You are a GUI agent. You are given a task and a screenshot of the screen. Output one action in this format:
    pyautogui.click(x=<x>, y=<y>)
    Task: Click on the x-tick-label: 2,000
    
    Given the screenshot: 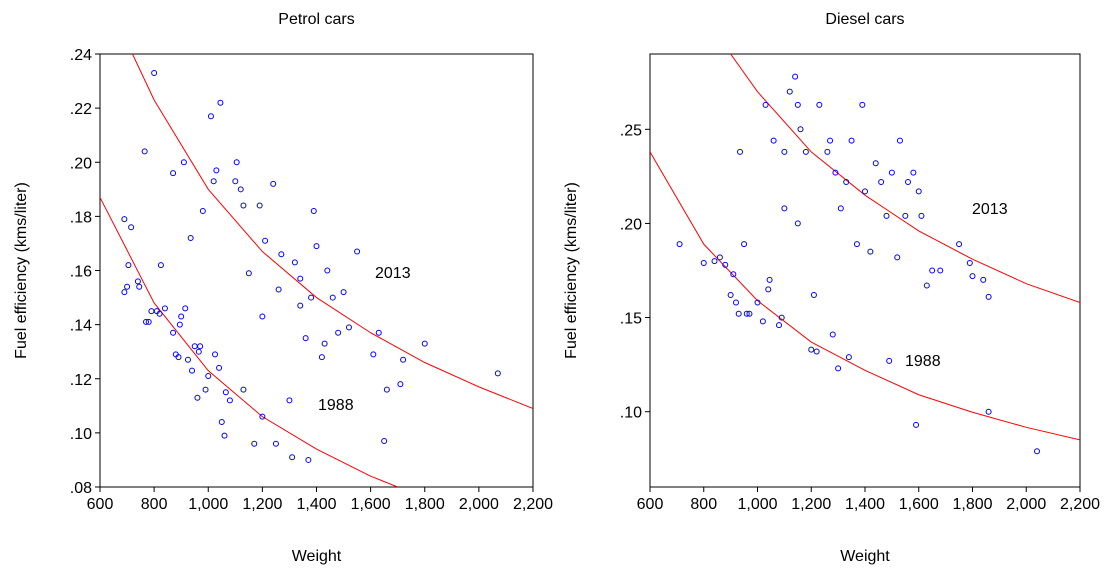 What is the action you would take?
    pyautogui.click(x=1026, y=504)
    